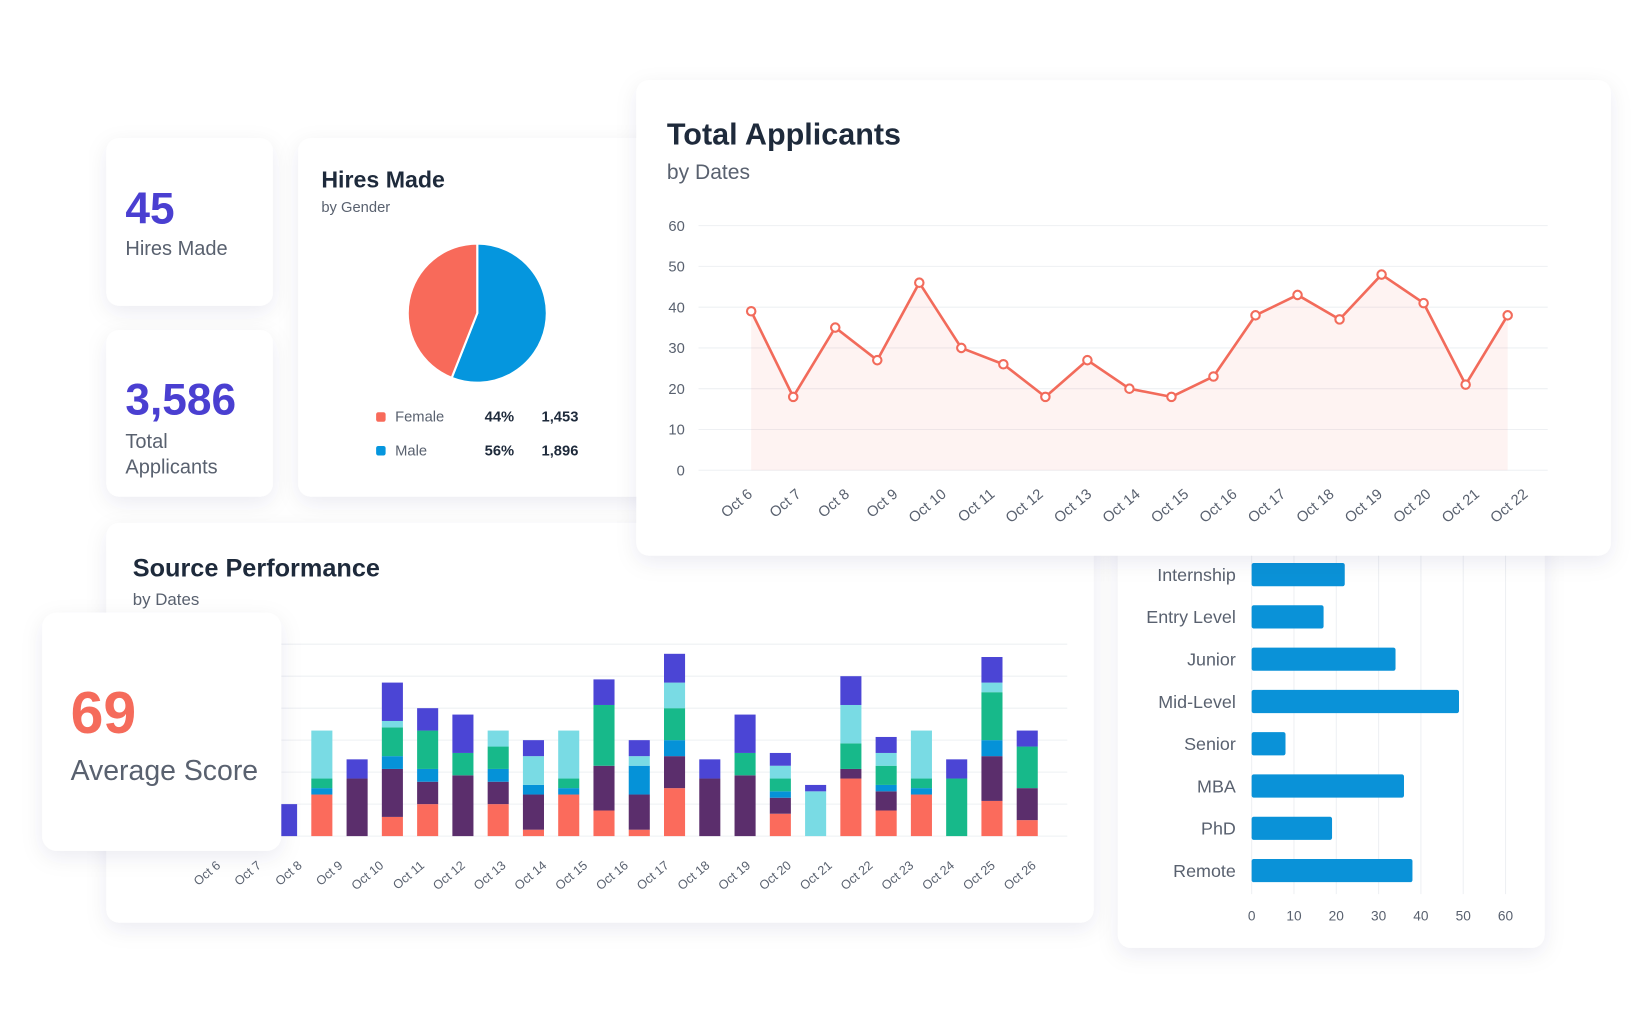 This screenshot has width=1652, height=1028. I want to click on x-tick-label: 20, so click(1337, 915).